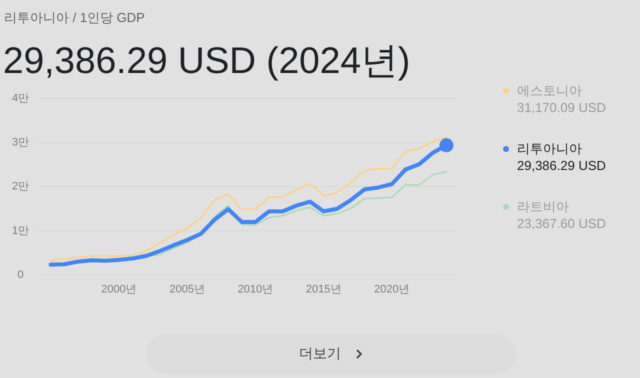 This screenshot has height=378, width=640. Describe the element at coordinates (561, 223) in the screenshot. I see `text: 23,367.60 USD` at that location.